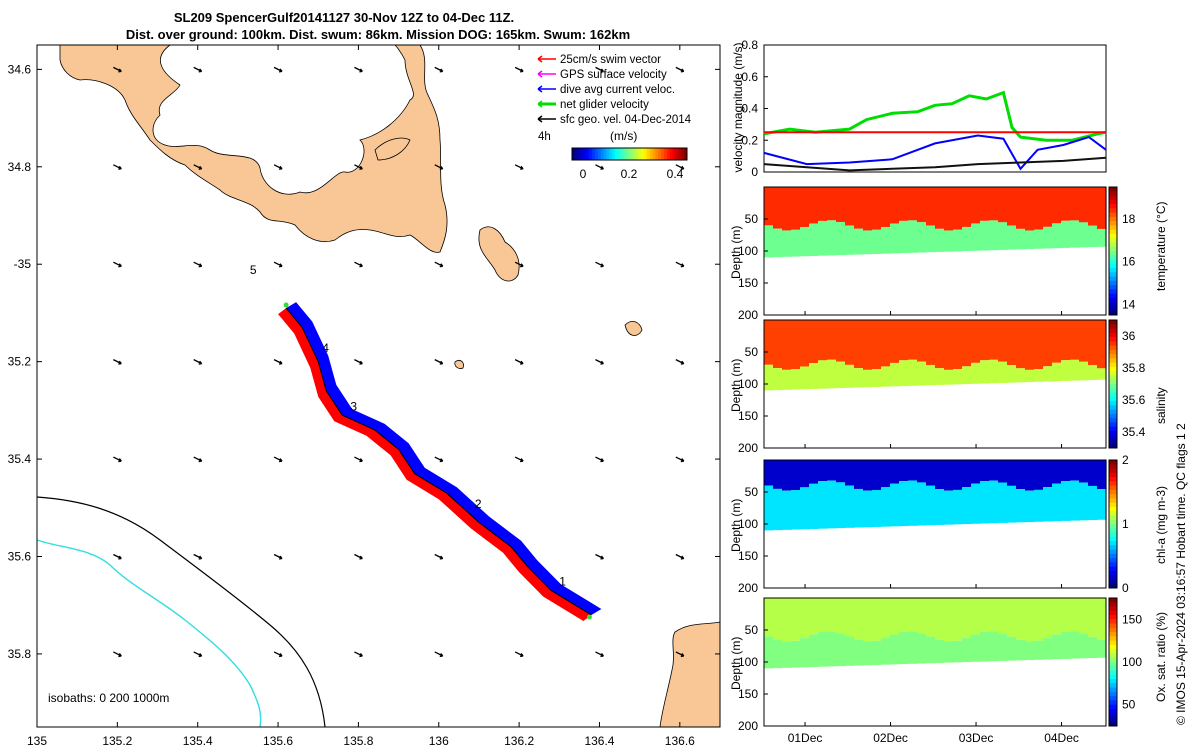 This screenshot has height=750, width=1200. Describe the element at coordinates (1129, 304) in the screenshot. I see `profile-colorbar-tick-label: 14` at that location.